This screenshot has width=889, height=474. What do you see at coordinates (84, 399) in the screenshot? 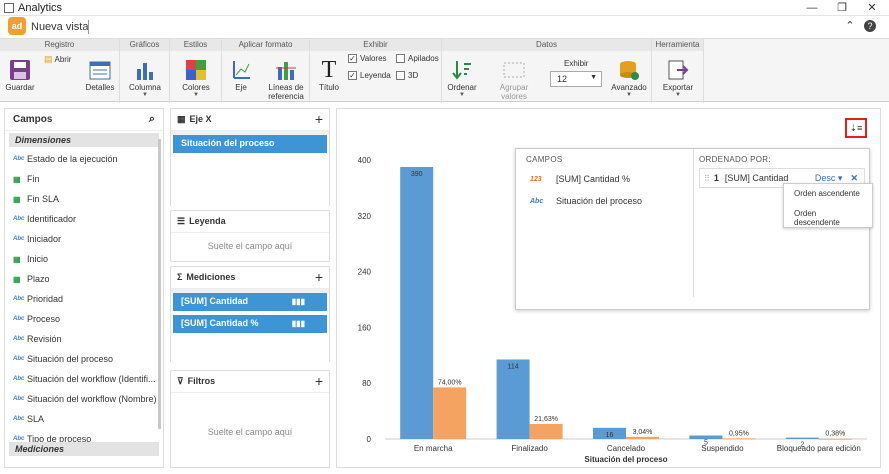
I see `field-item: Abc Situación del workflow (Nombre)` at bounding box center [84, 399].